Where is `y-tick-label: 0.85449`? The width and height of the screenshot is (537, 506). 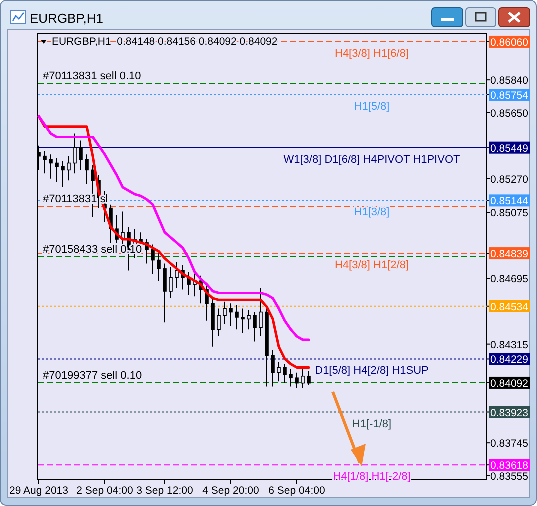 y-tick-label: 0.85449 is located at coordinates (509, 148).